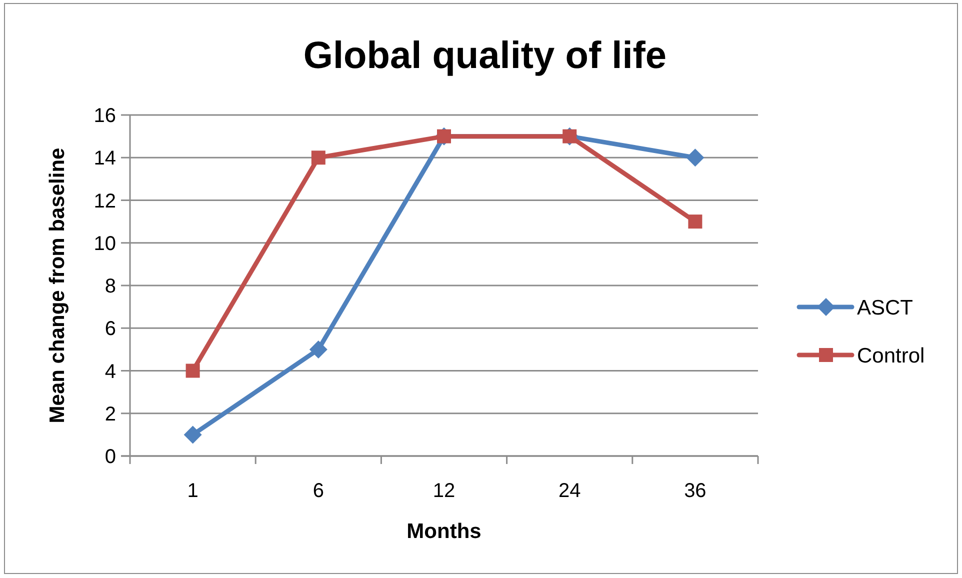 The height and width of the screenshot is (578, 962). Describe the element at coordinates (444, 491) in the screenshot. I see `x-tick-label: 12` at that location.